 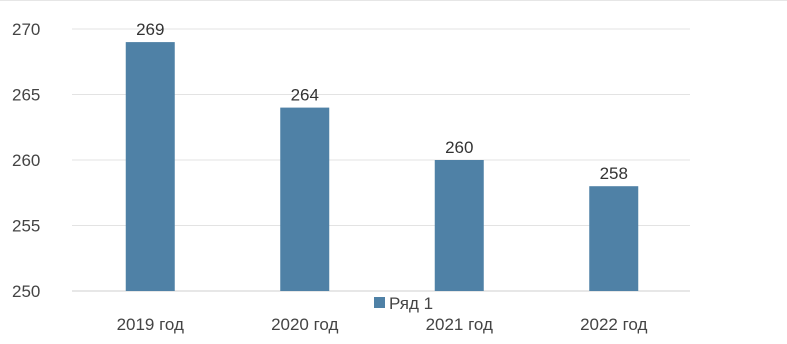 What do you see at coordinates (150, 324) in the screenshot?
I see `x-tick-label: 2019 год` at bounding box center [150, 324].